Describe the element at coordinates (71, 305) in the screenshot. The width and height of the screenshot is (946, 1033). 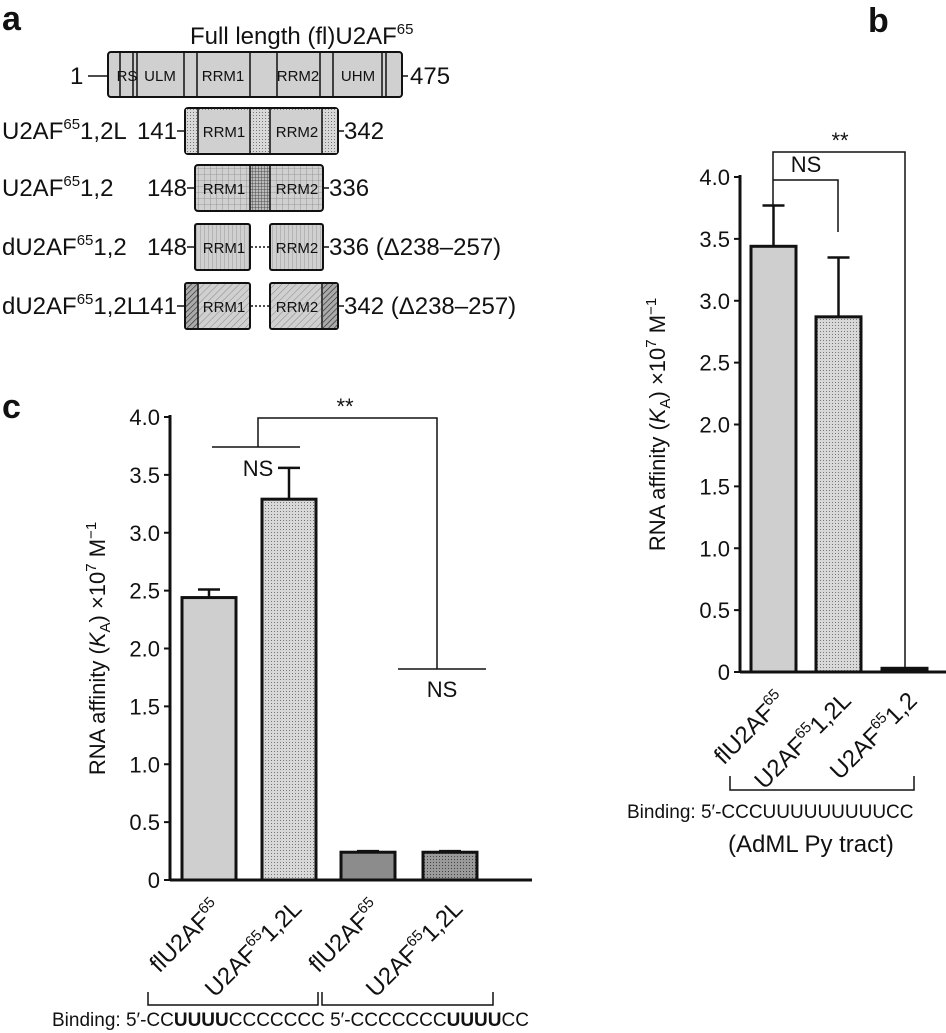
I see `construct-name: dU2AF651,2L` at that location.